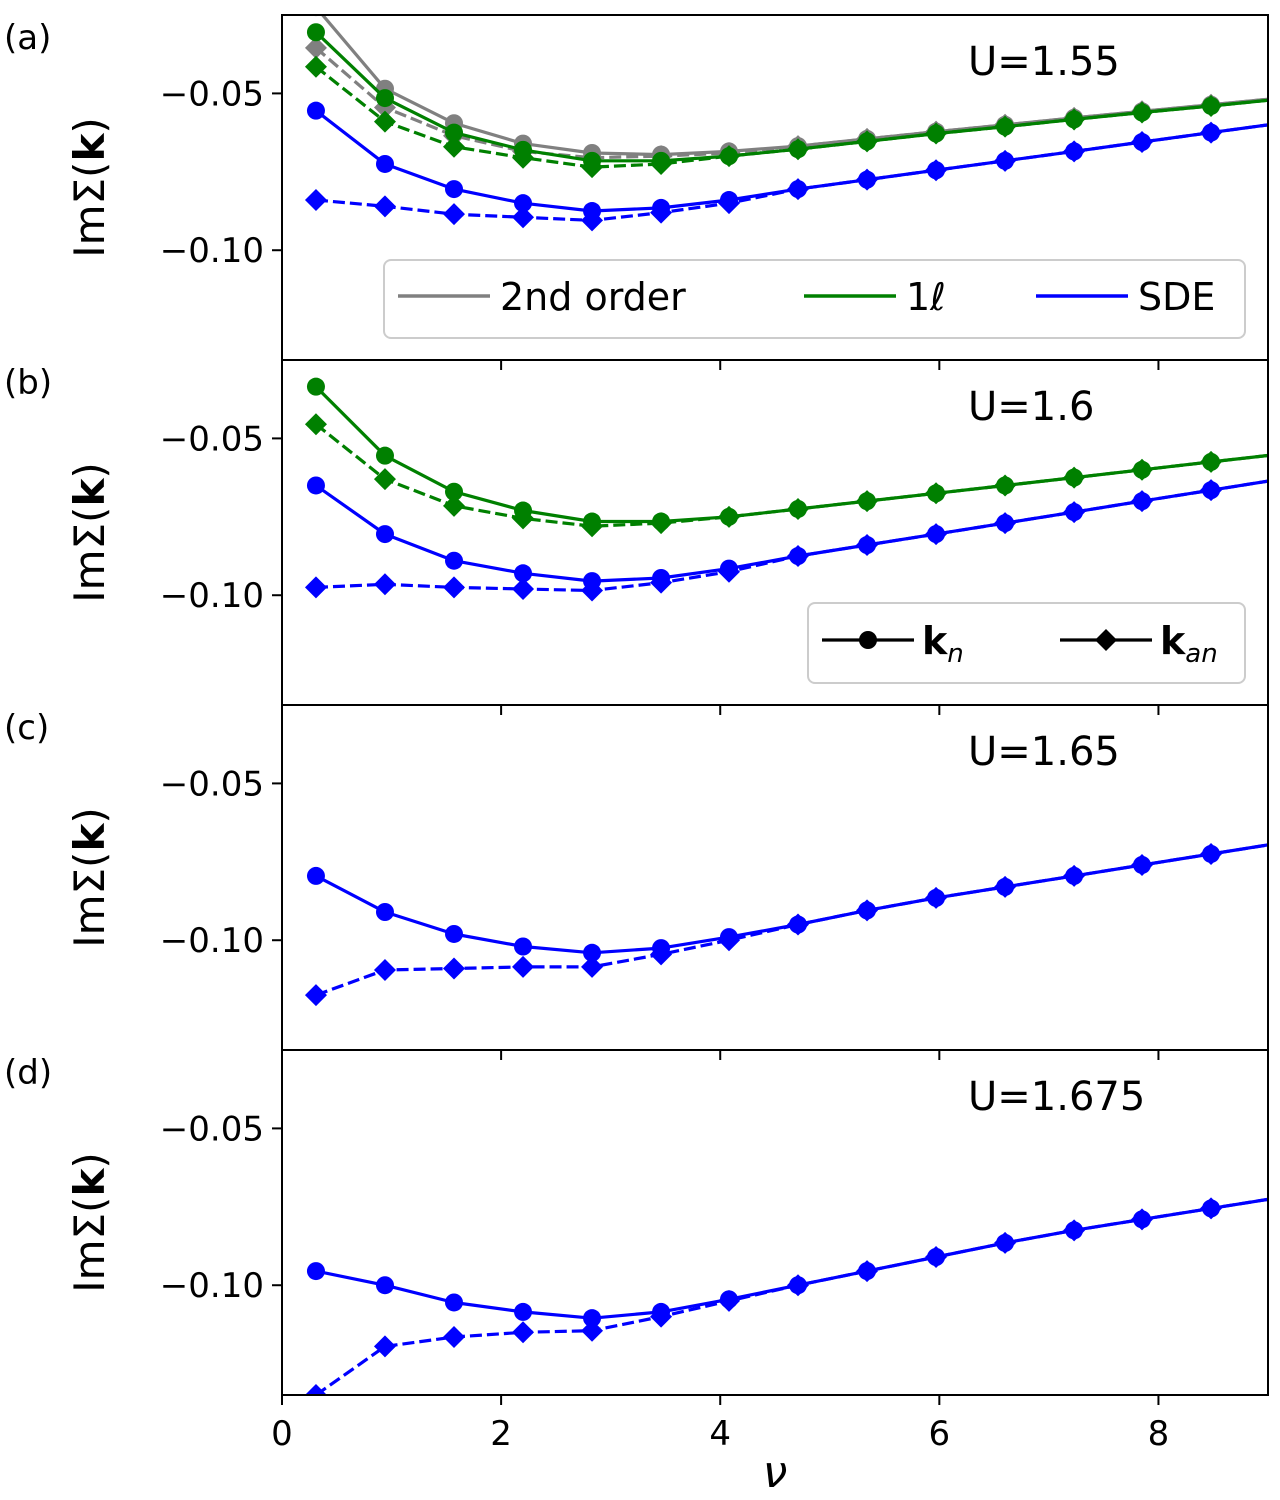  What do you see at coordinates (593, 297) in the screenshot?
I see `legend-label-second_order: 2nd order` at bounding box center [593, 297].